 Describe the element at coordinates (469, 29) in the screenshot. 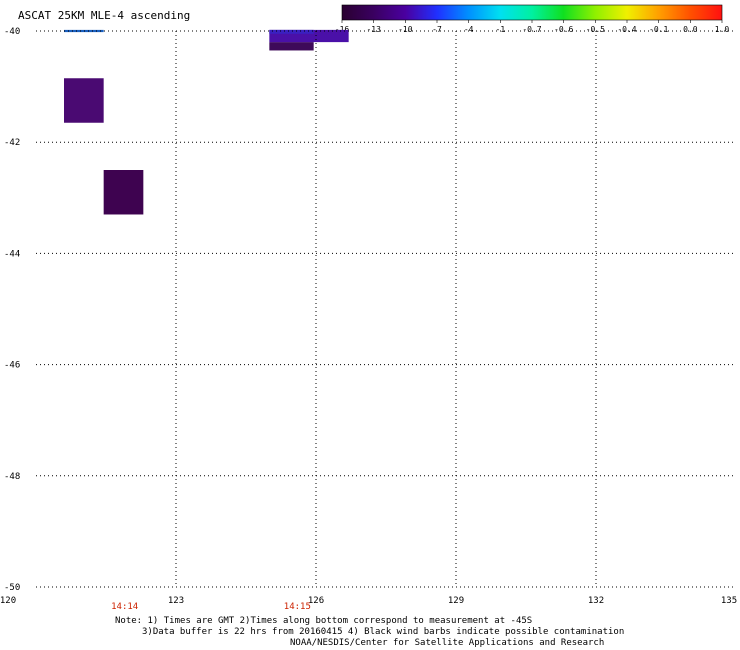

I see `colorbar-label: -4` at that location.